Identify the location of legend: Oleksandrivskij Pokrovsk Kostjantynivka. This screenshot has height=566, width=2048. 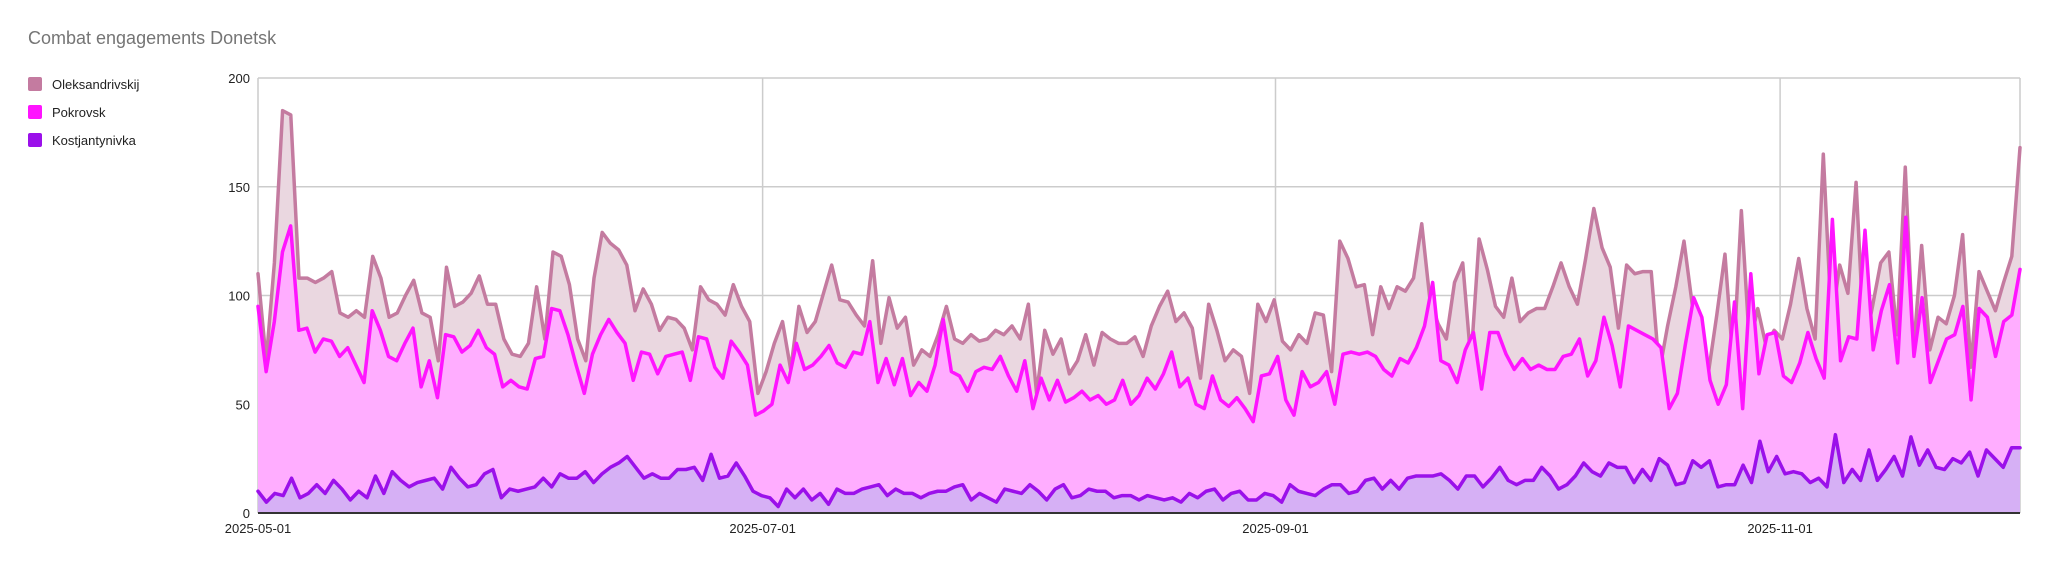
(83, 112).